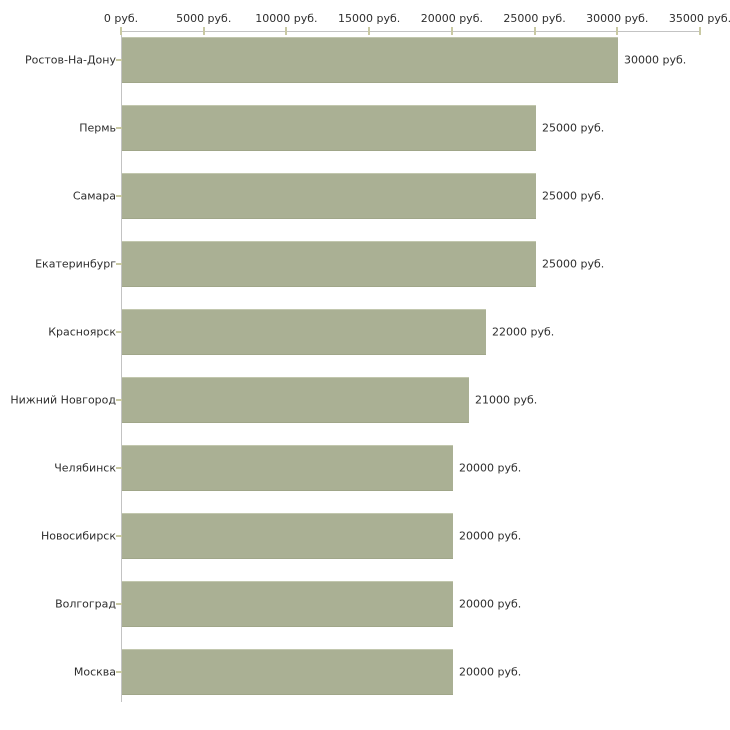  I want to click on category-label: Екатеринбург, so click(75, 264).